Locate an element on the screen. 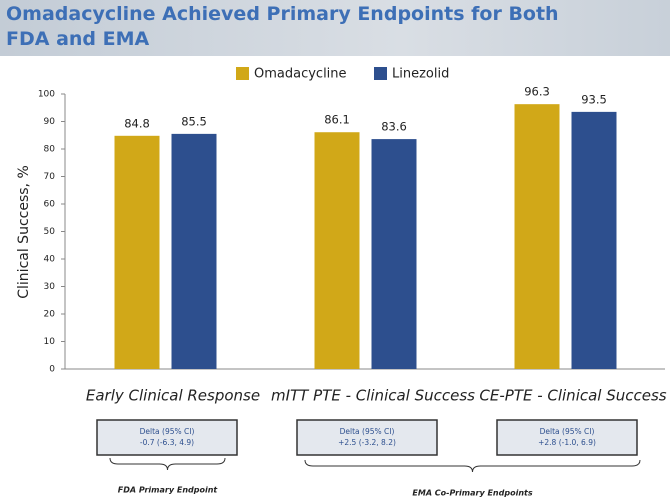 This screenshot has width=670, height=503. legend-label: Linezolid is located at coordinates (420, 74).